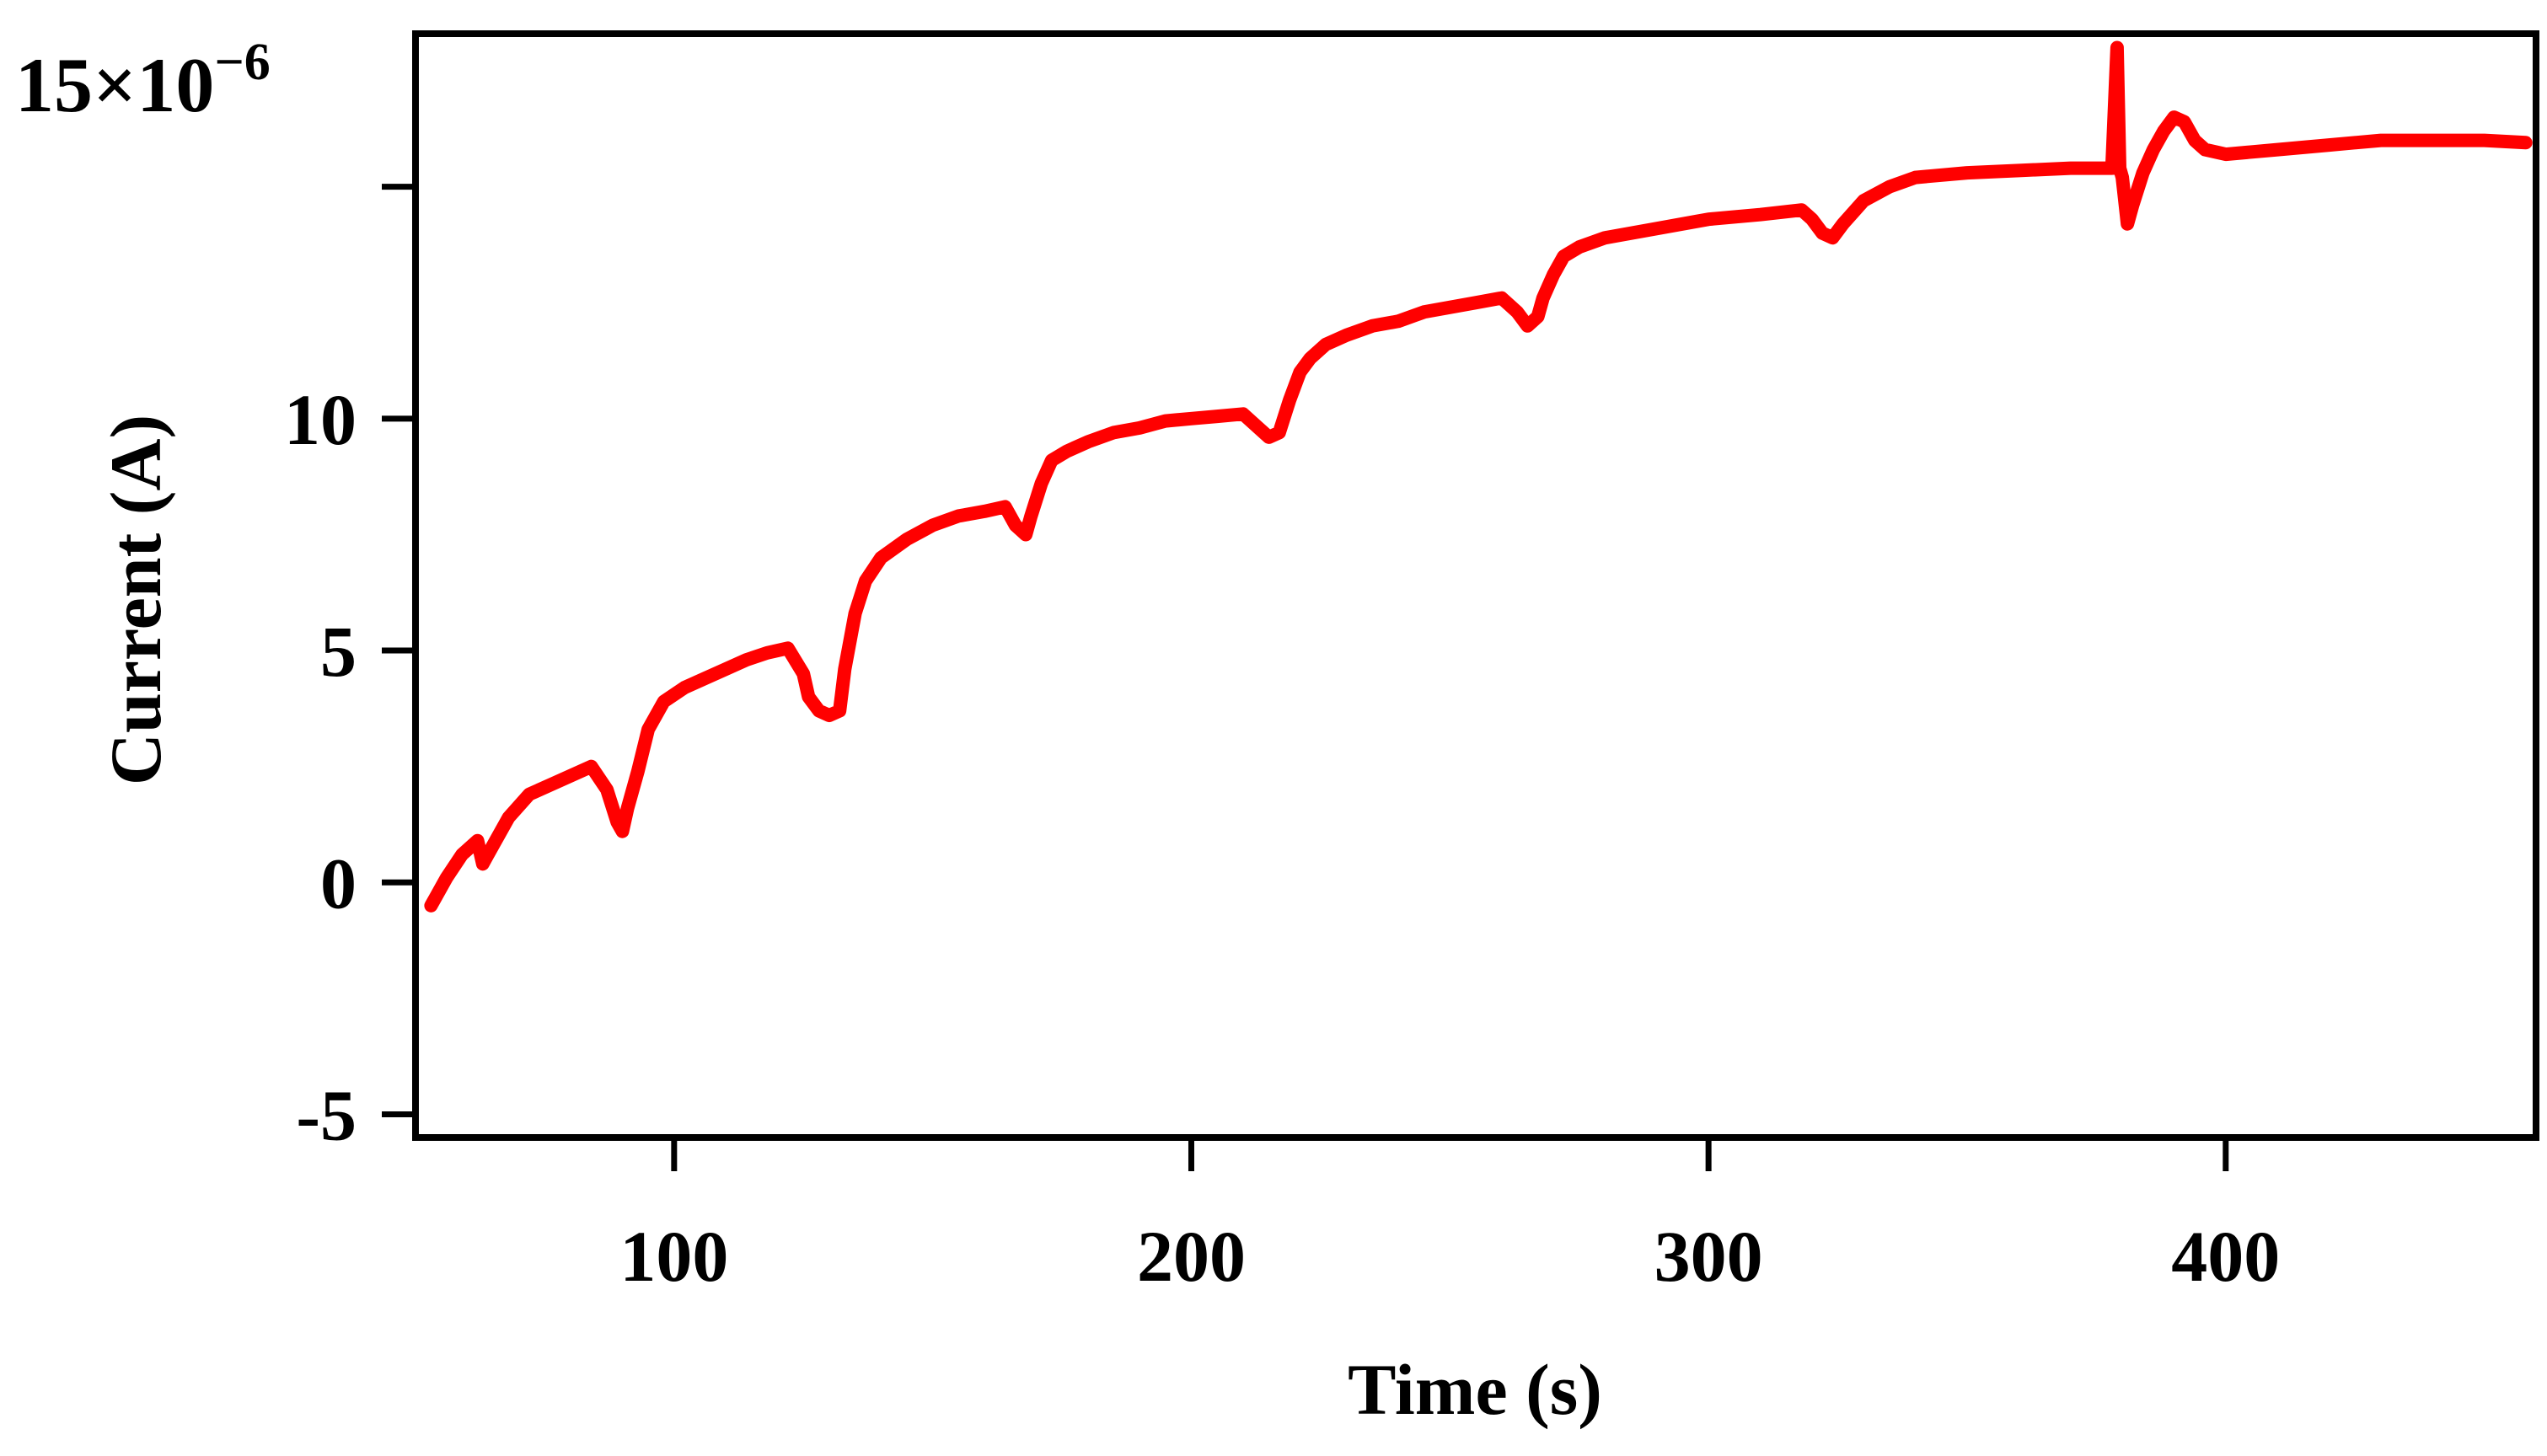 The width and height of the screenshot is (2547, 1456). I want to click on y-axis-label: Current (A), so click(135, 600).